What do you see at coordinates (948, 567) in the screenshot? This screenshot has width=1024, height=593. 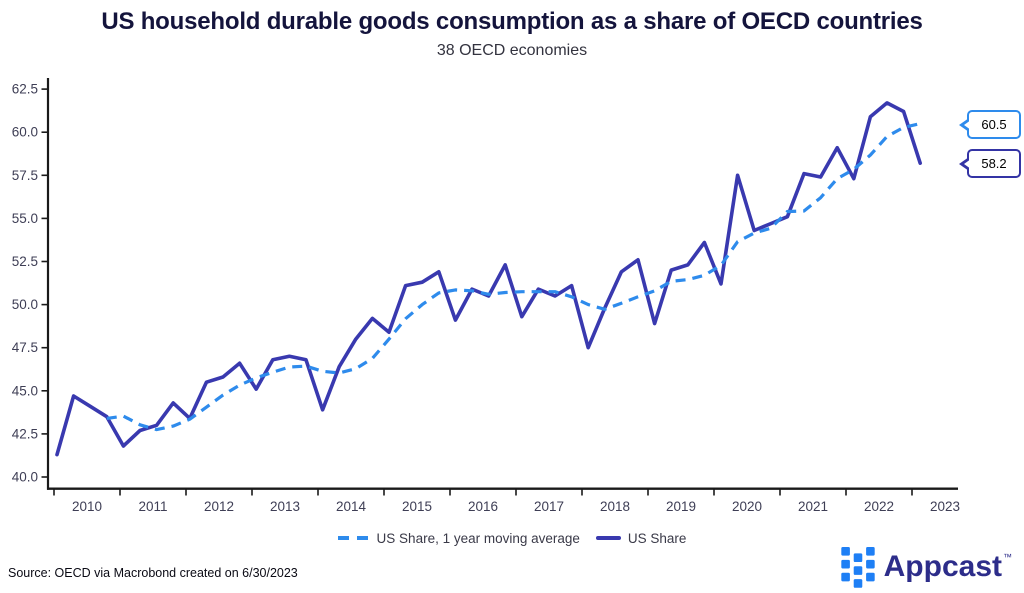 I see `appcast-logo-text: Appcast ™` at bounding box center [948, 567].